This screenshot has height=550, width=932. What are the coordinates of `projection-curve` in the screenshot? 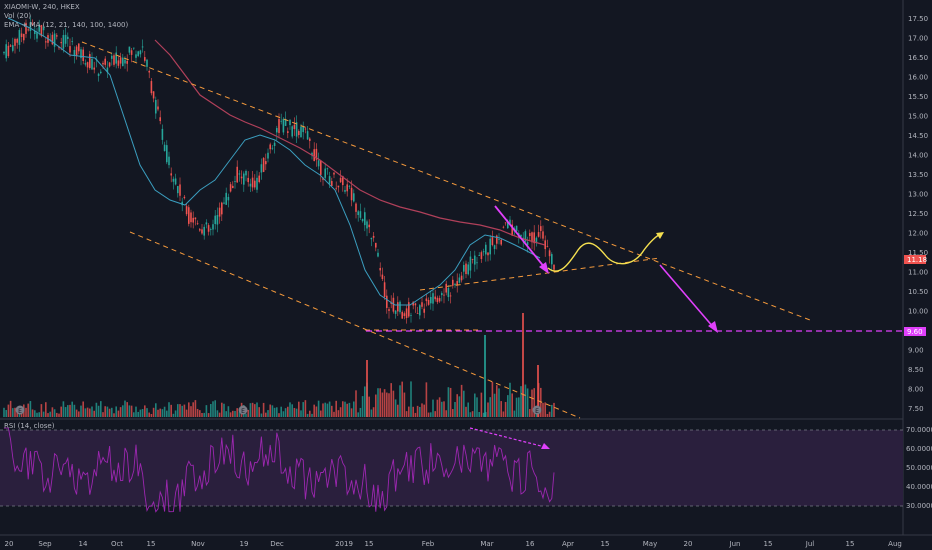 It's located at (605, 252).